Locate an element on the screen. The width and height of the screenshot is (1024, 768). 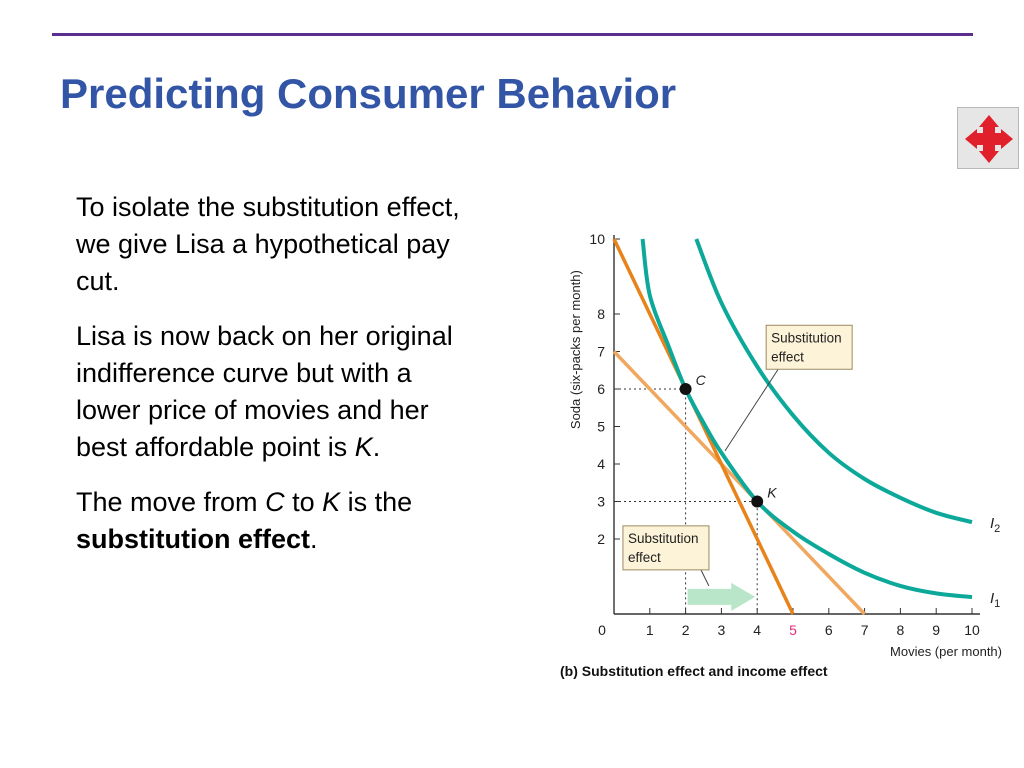
x-tick-label-7: 7 is located at coordinates (865, 630).